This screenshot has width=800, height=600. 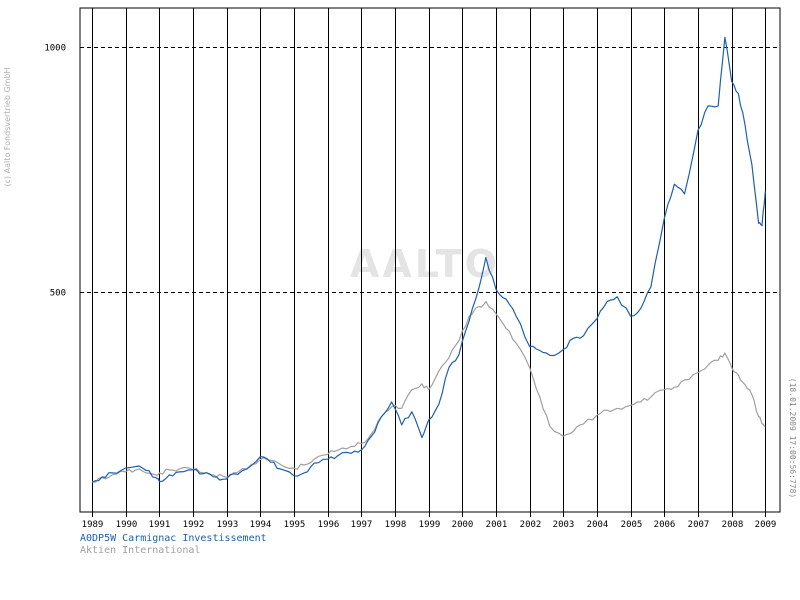 What do you see at coordinates (497, 525) in the screenshot?
I see `x-tick-label: 2001` at bounding box center [497, 525].